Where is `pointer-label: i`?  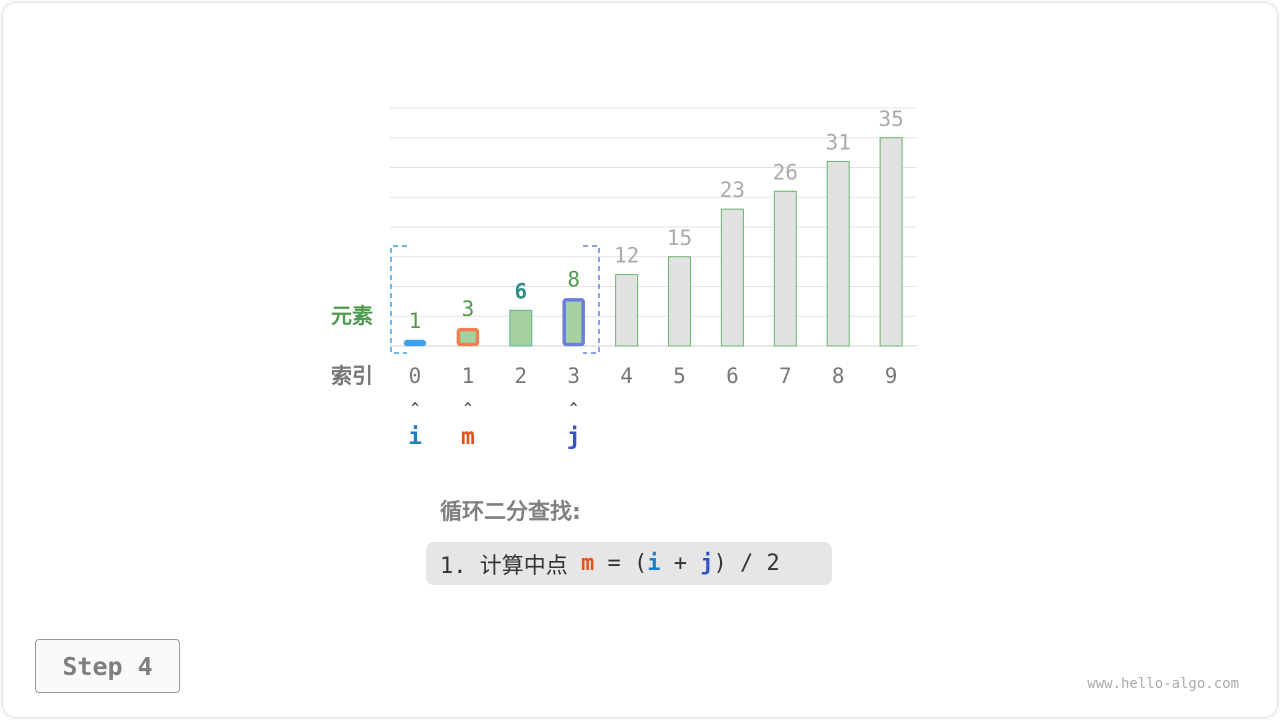
pointer-label: i is located at coordinates (415, 437).